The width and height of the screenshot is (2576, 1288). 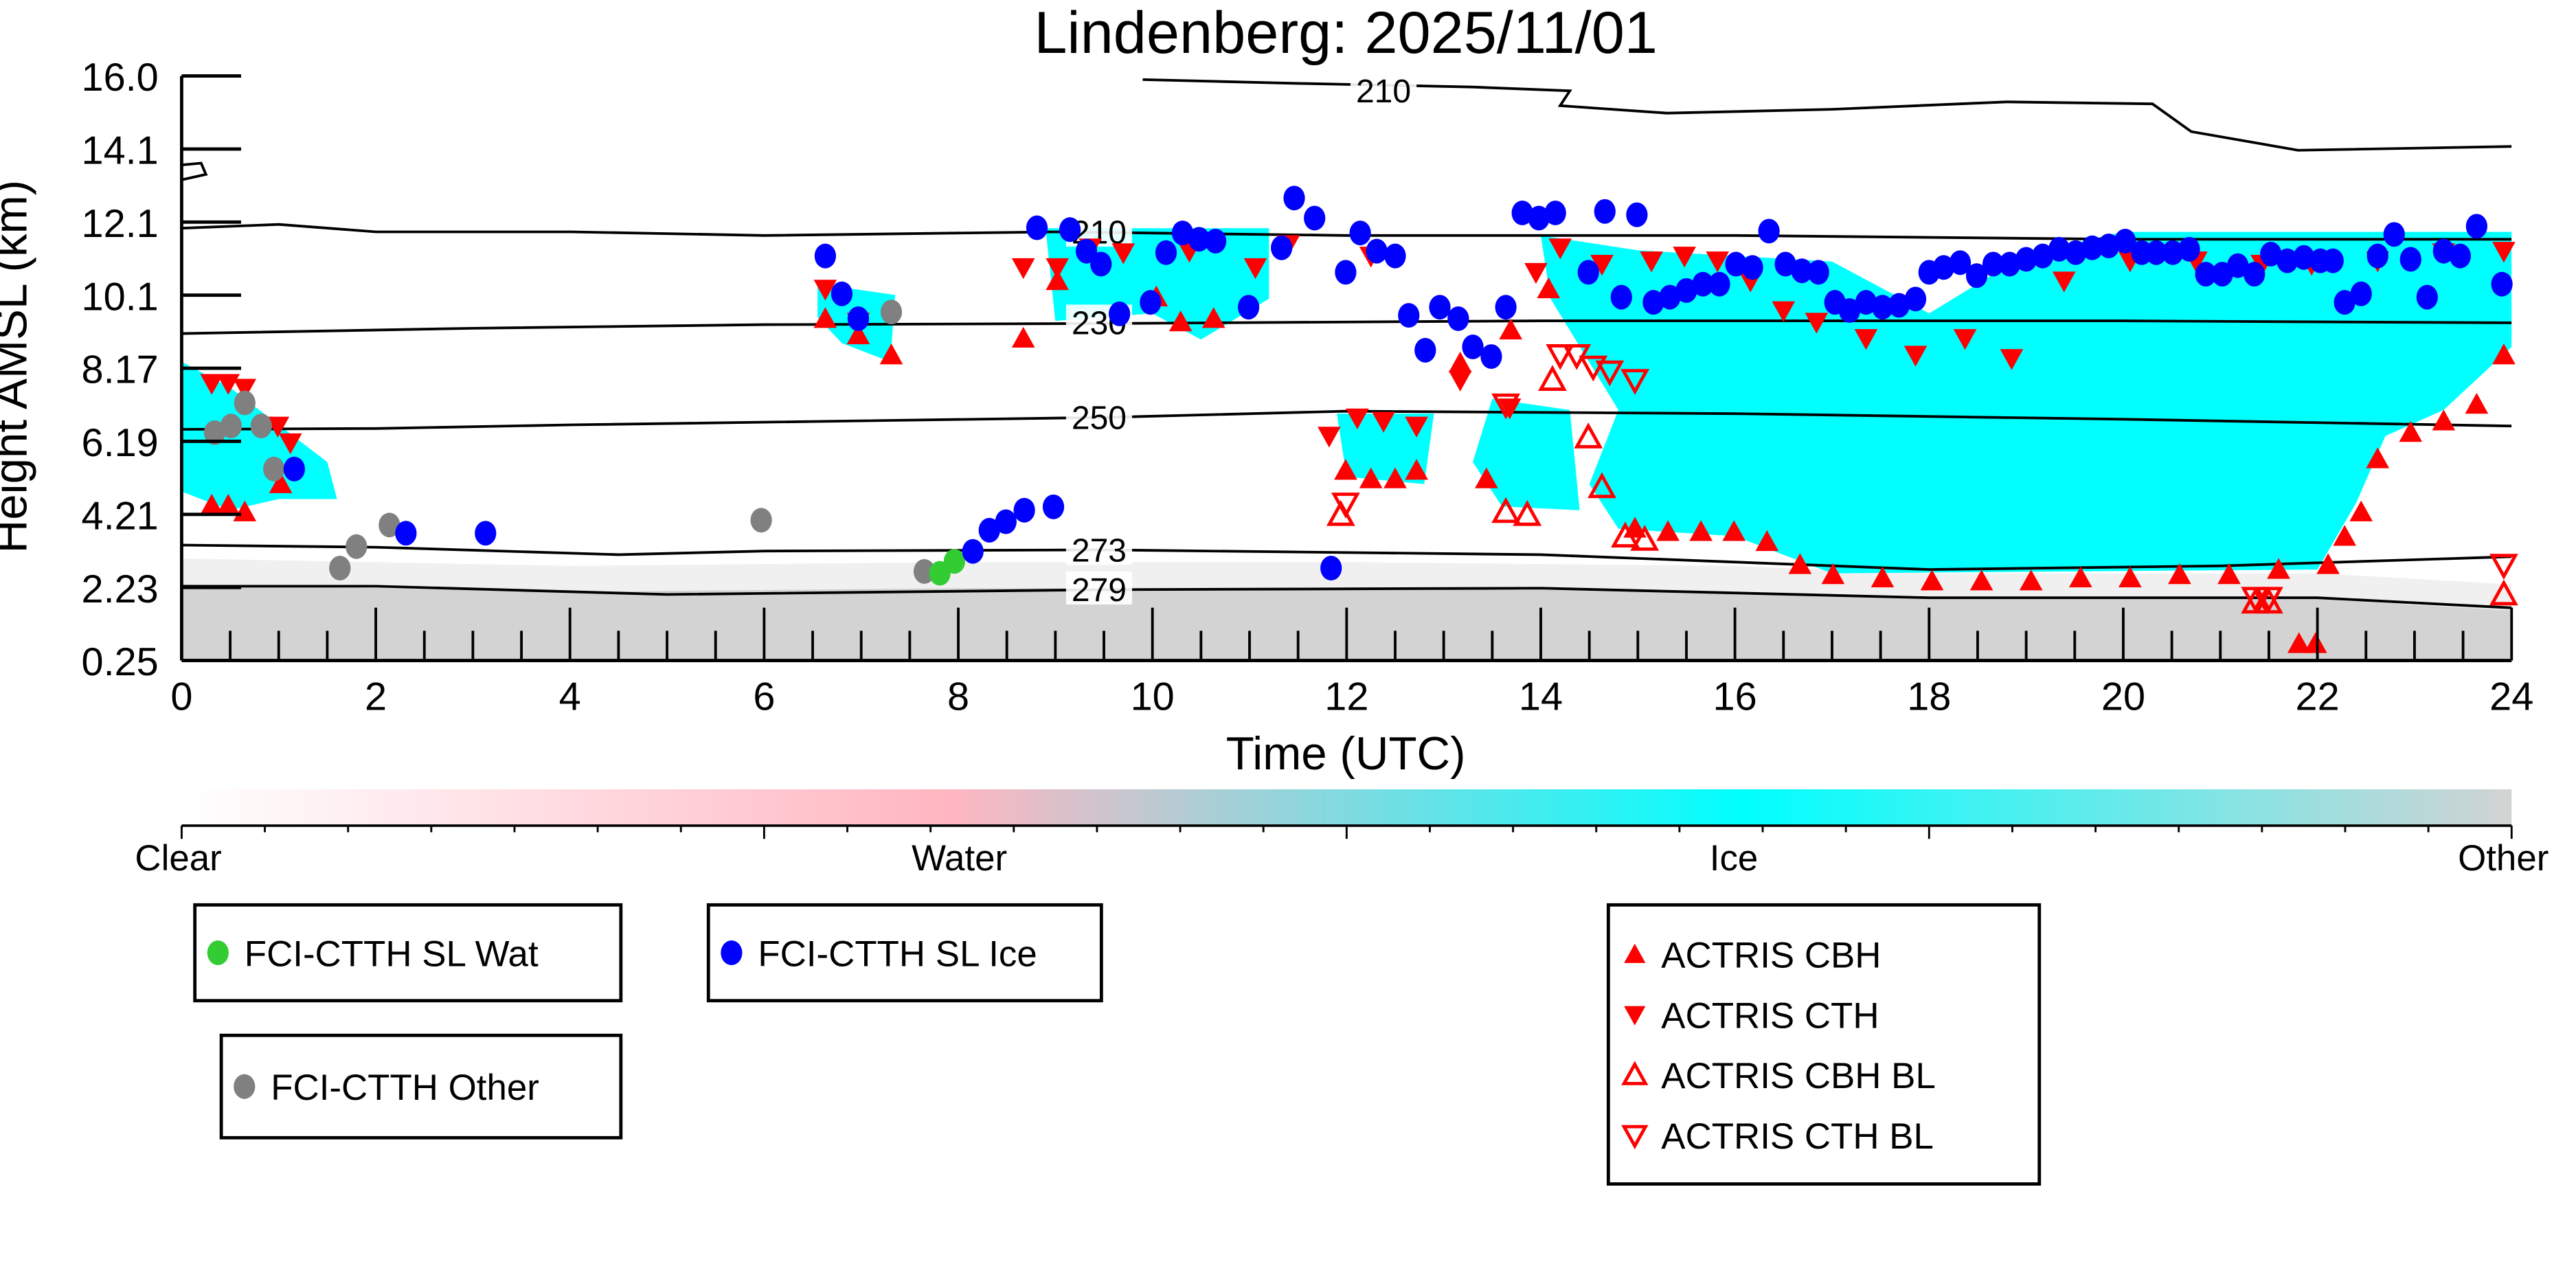 What do you see at coordinates (178, 858) in the screenshot?
I see `colorbar-label-clear: Clear` at bounding box center [178, 858].